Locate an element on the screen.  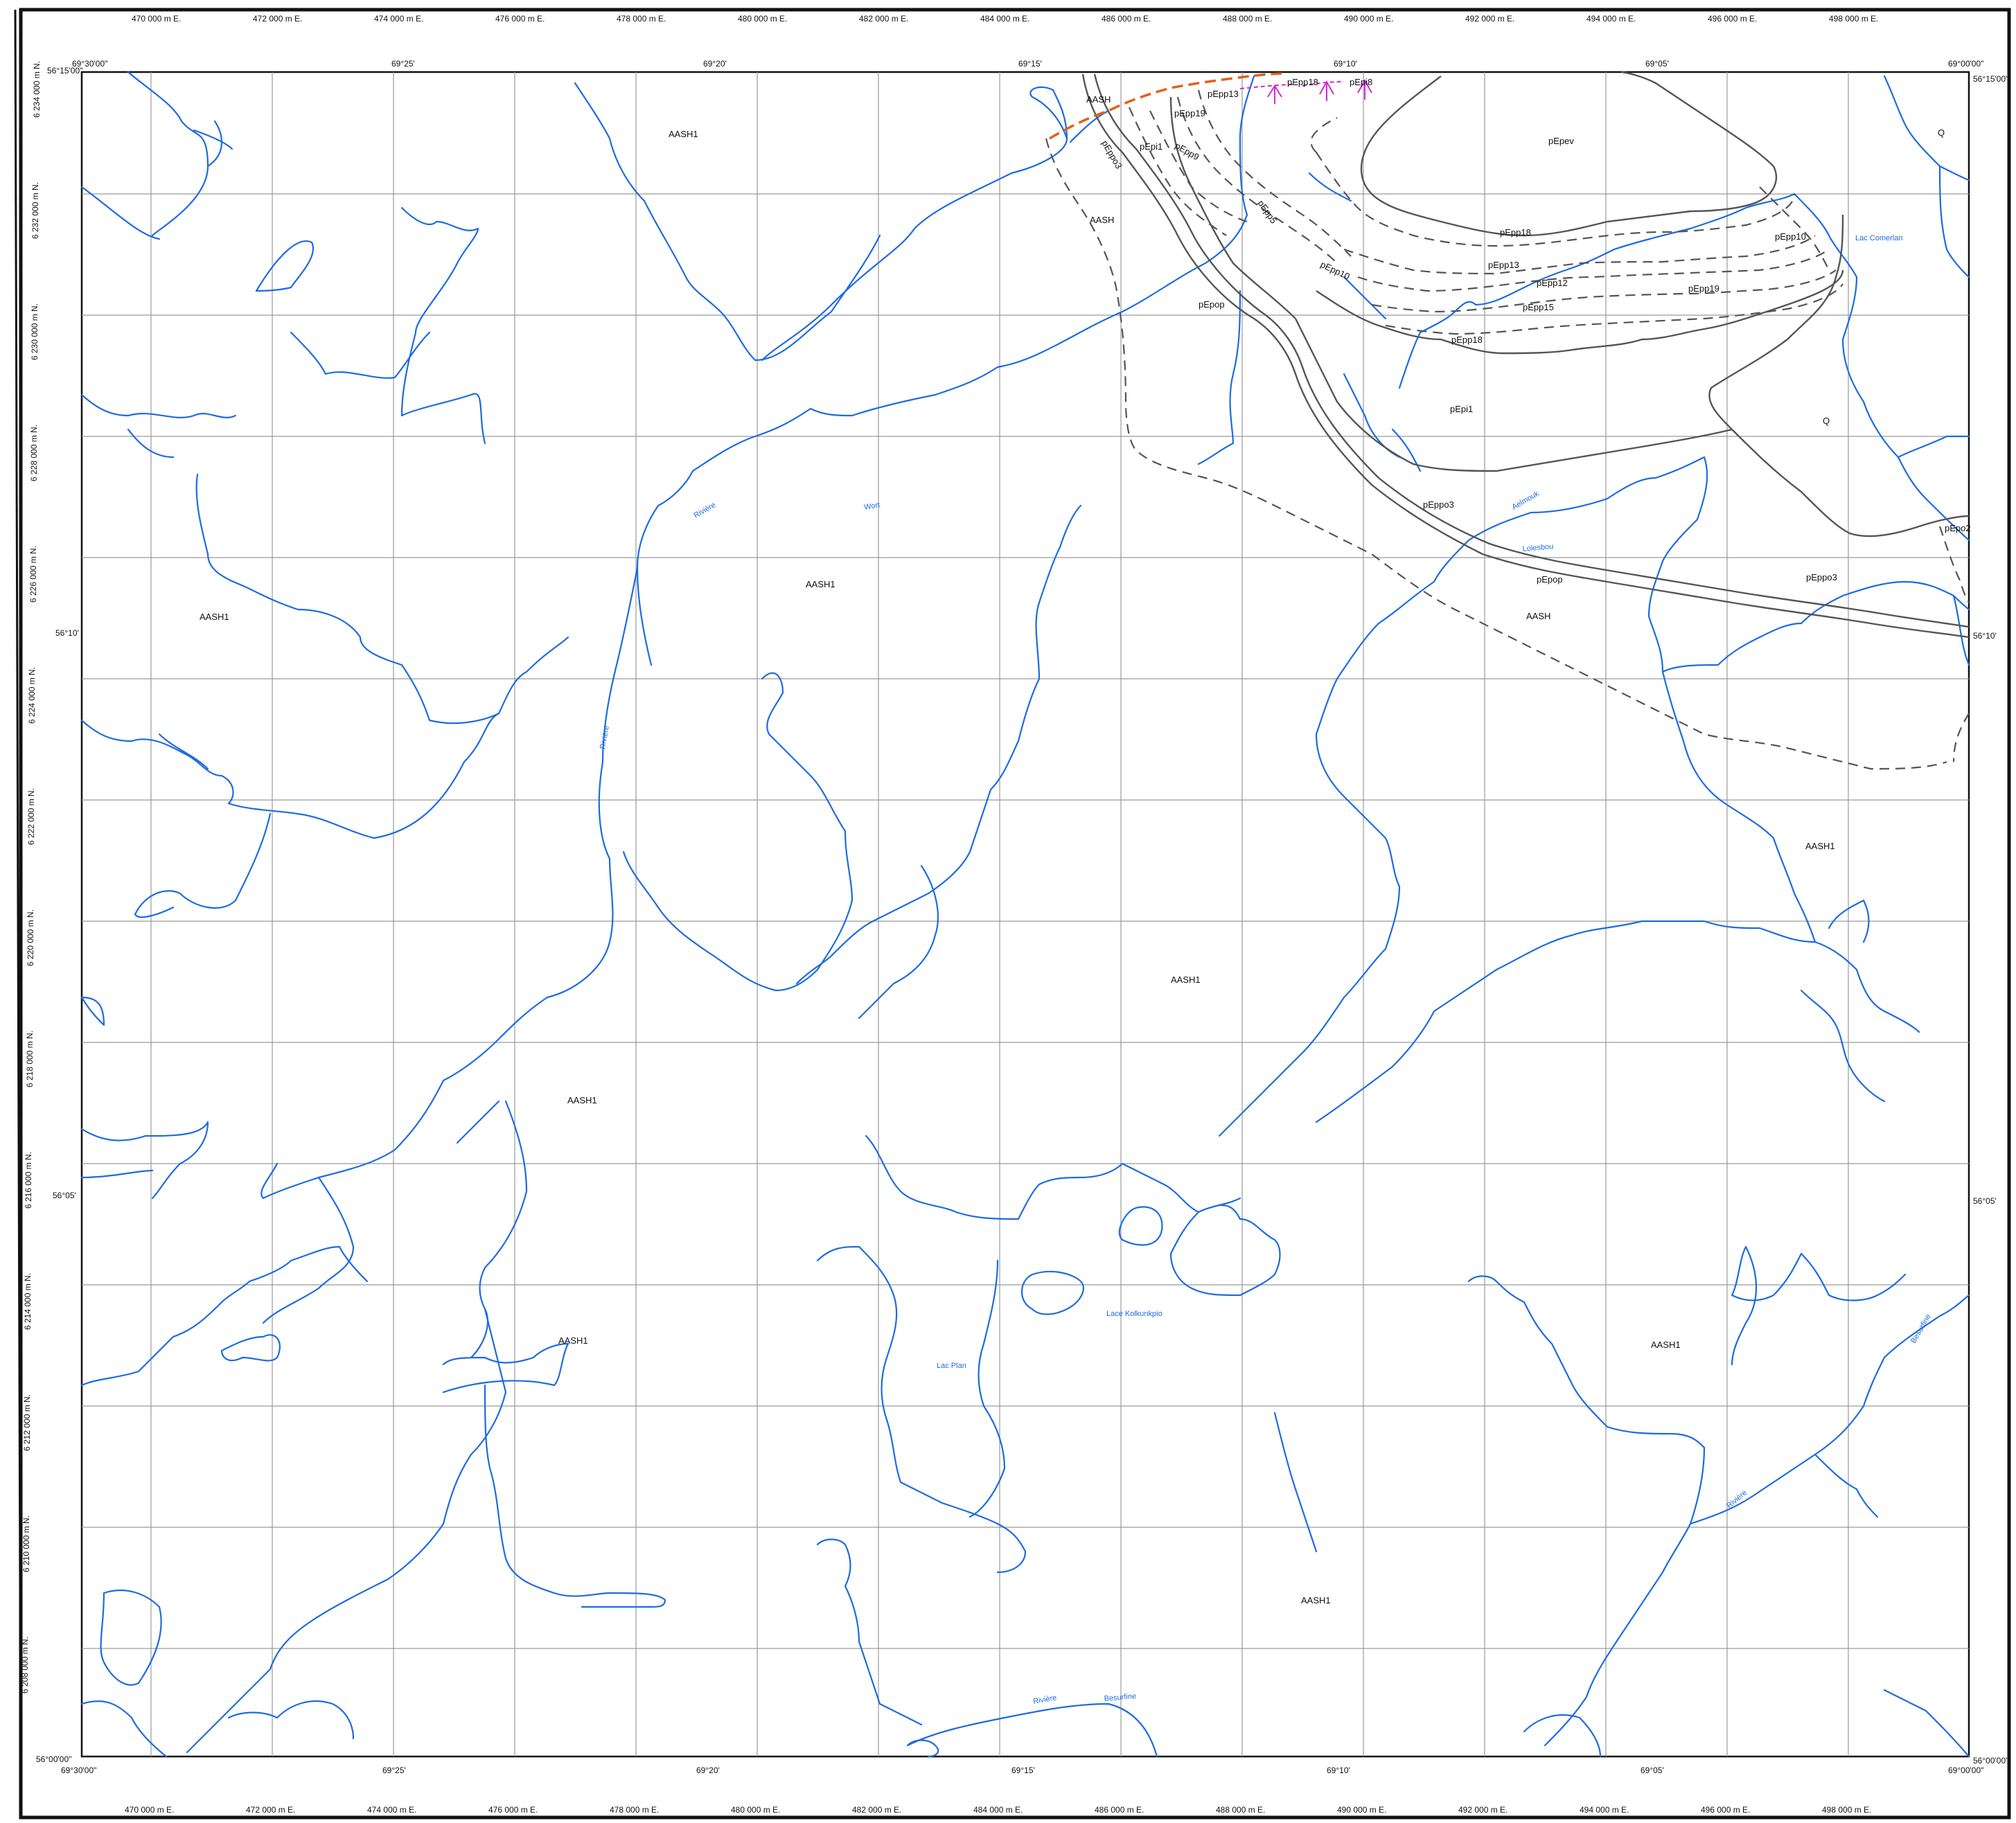
lon-tick-top: 69°10' is located at coordinates (1345, 64).